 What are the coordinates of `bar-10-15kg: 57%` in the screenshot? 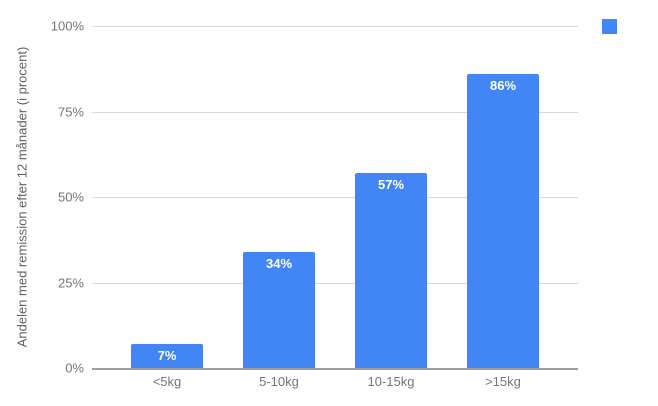 It's located at (391, 270).